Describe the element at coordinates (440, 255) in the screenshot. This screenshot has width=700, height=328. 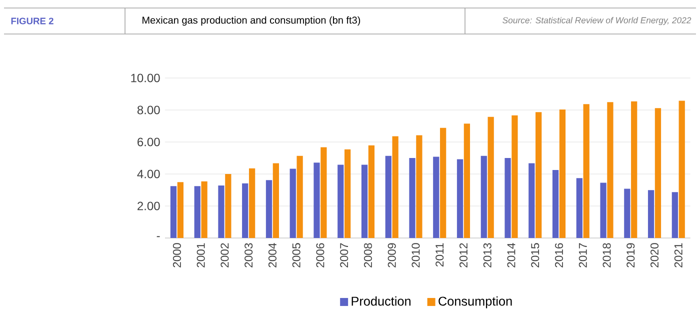
I see `x-tick-label: 2011` at that location.